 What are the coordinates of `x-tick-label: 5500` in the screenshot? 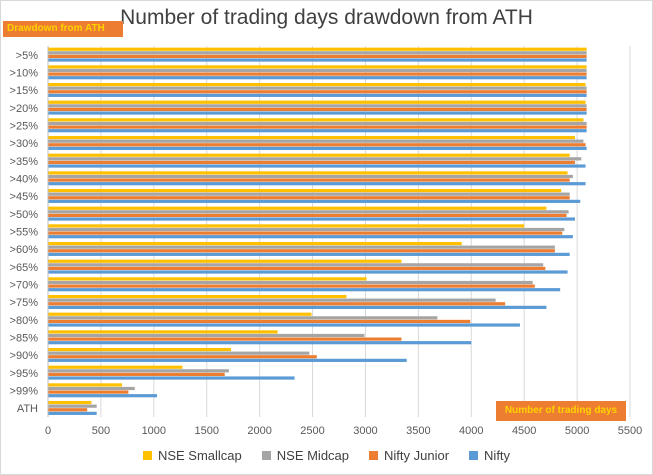 It's located at (630, 431).